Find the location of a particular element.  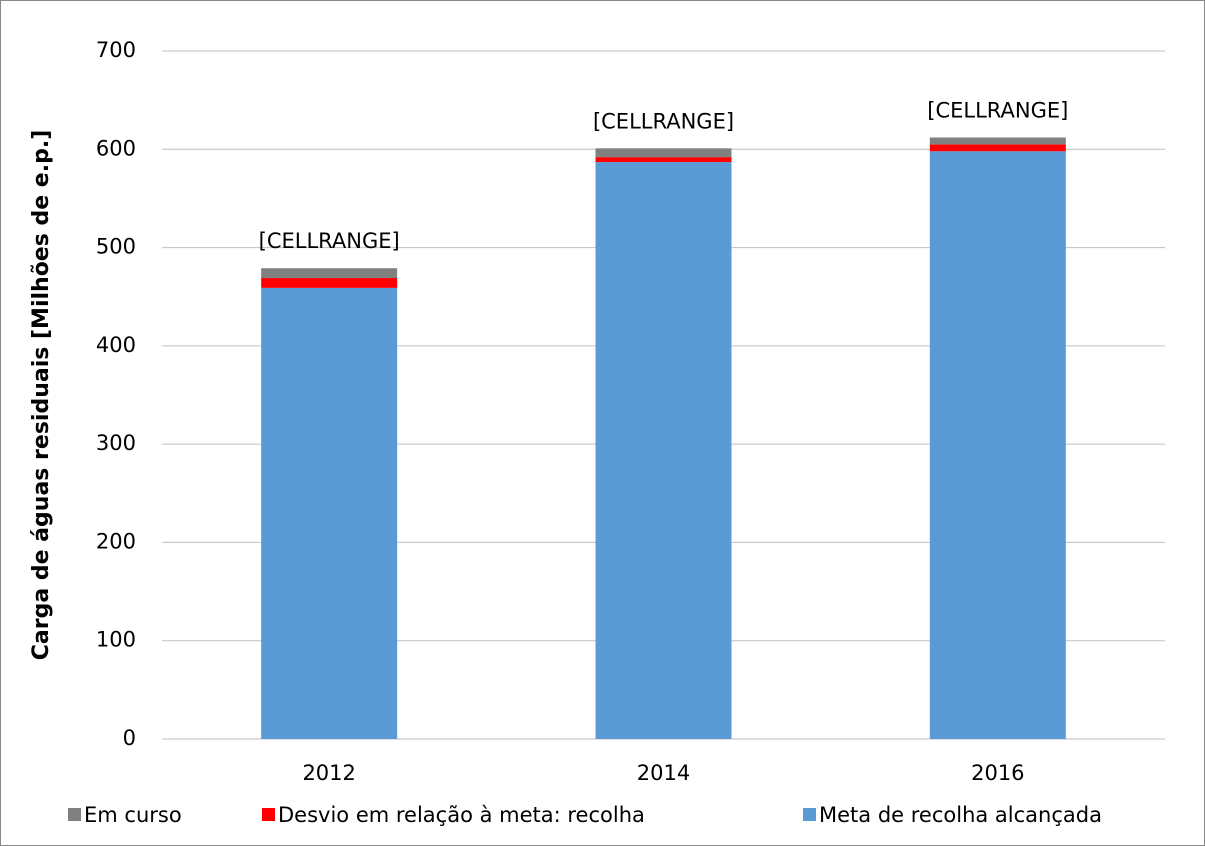

y-tick-label: 0 is located at coordinates (129, 738).